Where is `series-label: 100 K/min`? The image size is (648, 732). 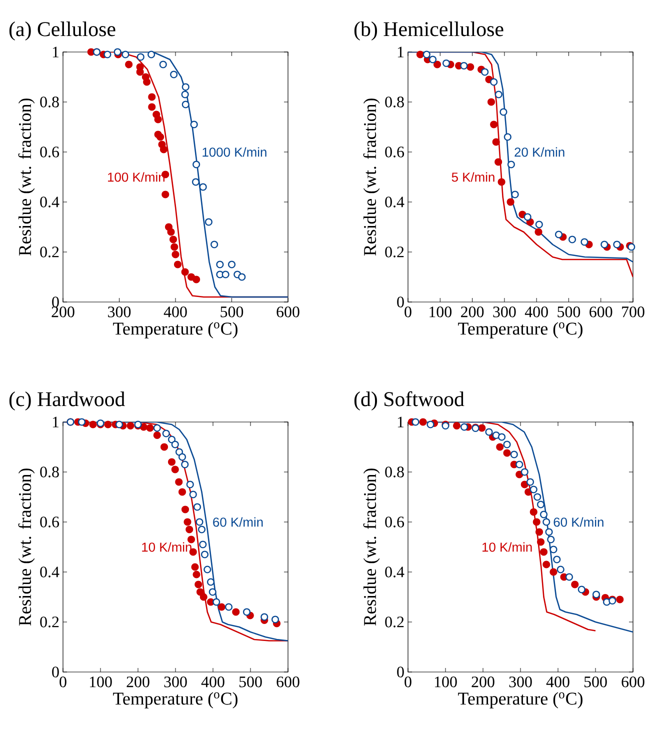
series-label: 100 K/min is located at coordinates (136, 177).